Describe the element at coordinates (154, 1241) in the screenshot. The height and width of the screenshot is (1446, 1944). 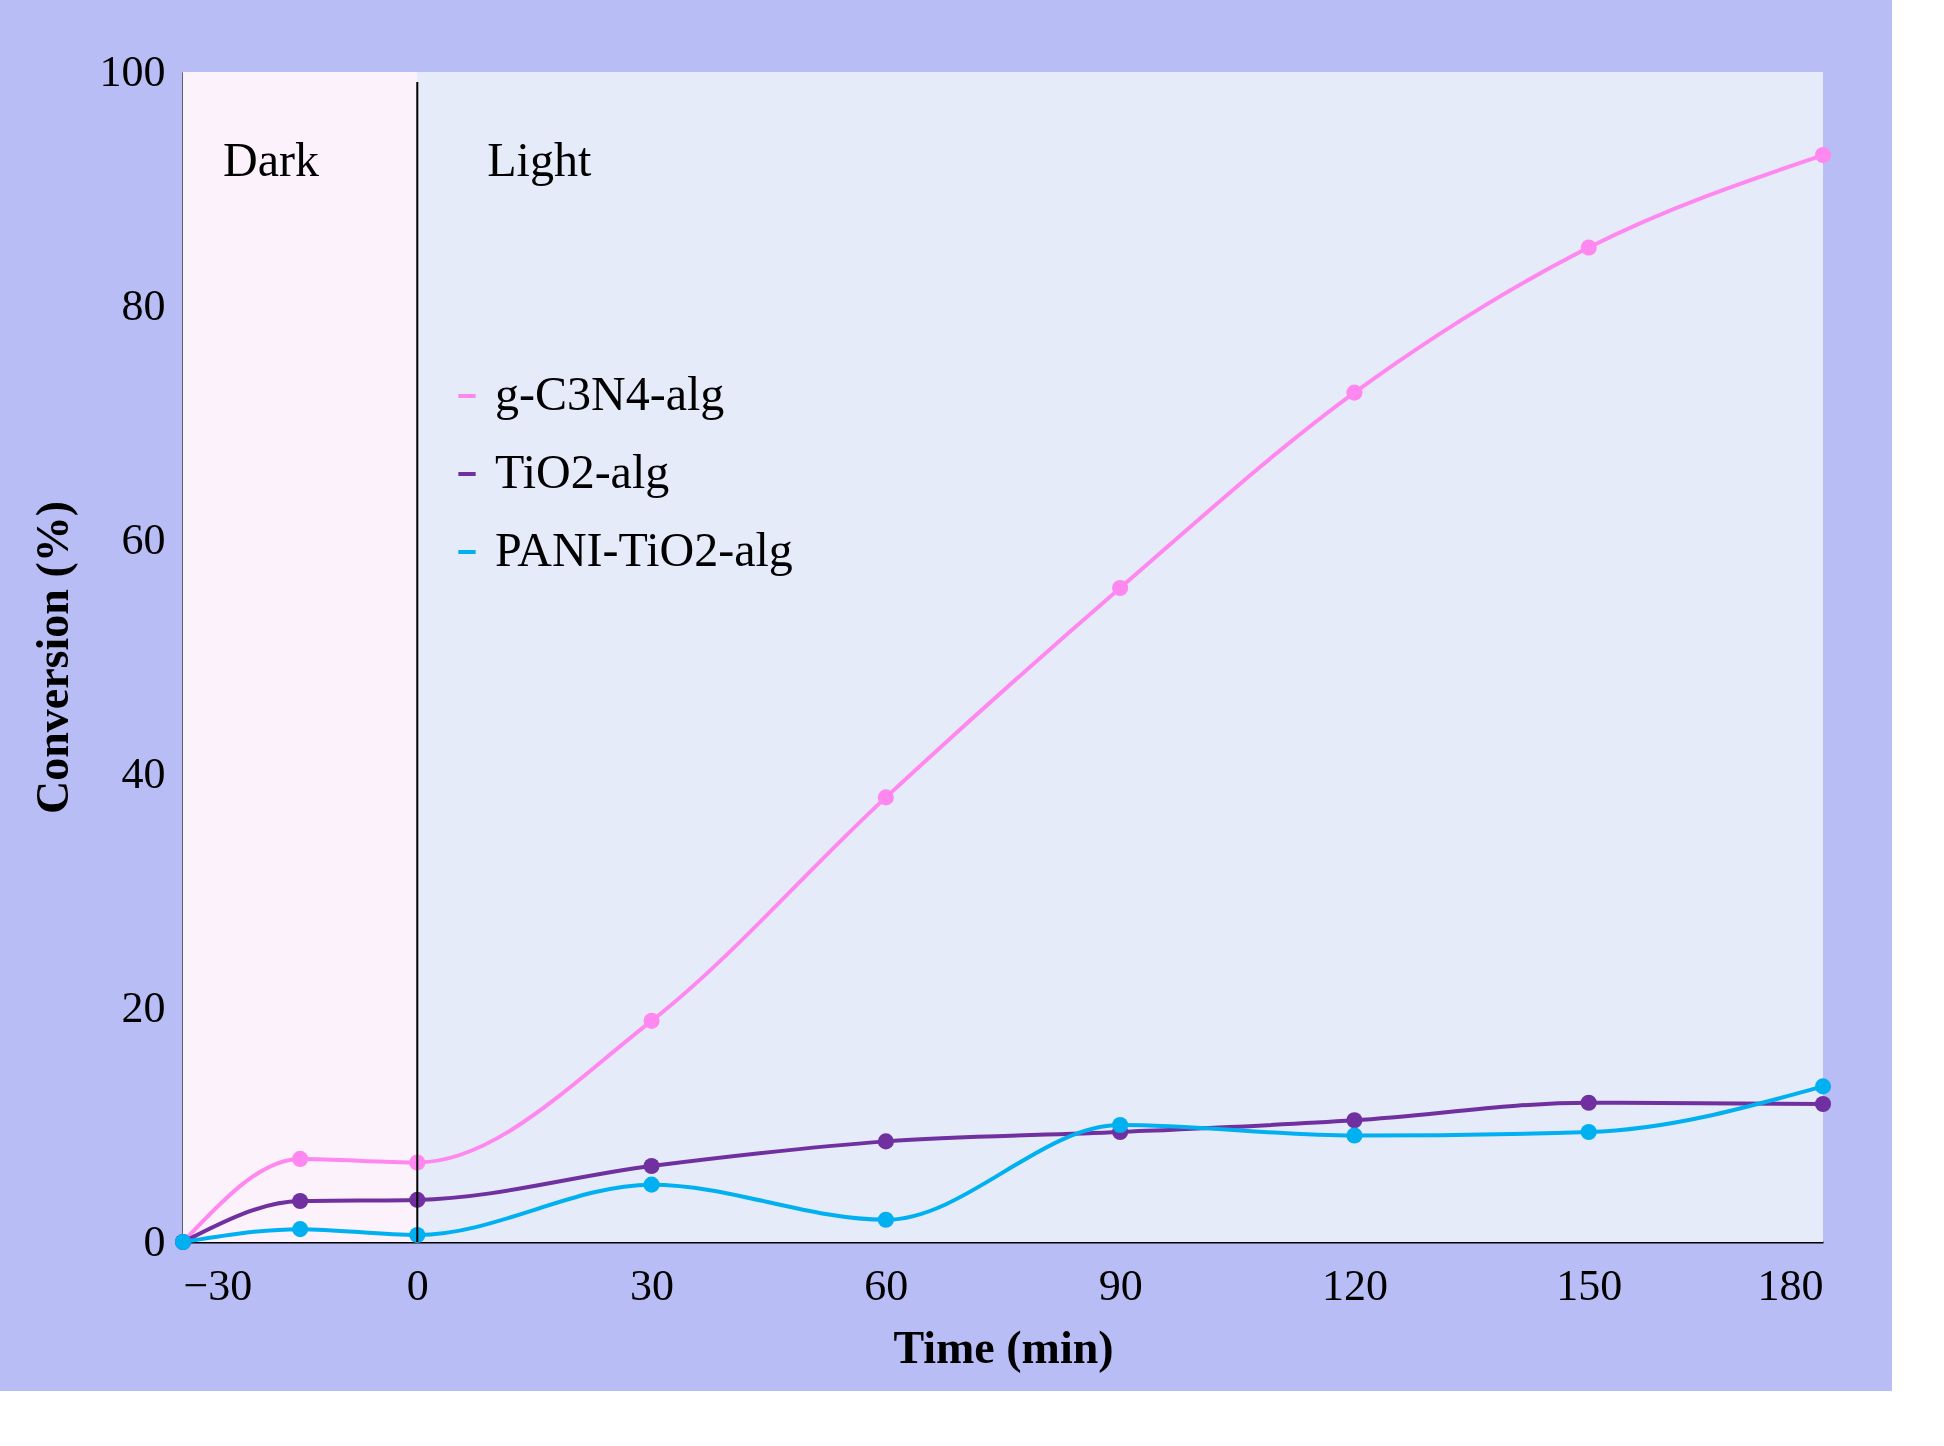
I see `y-tick-label: 0` at that location.